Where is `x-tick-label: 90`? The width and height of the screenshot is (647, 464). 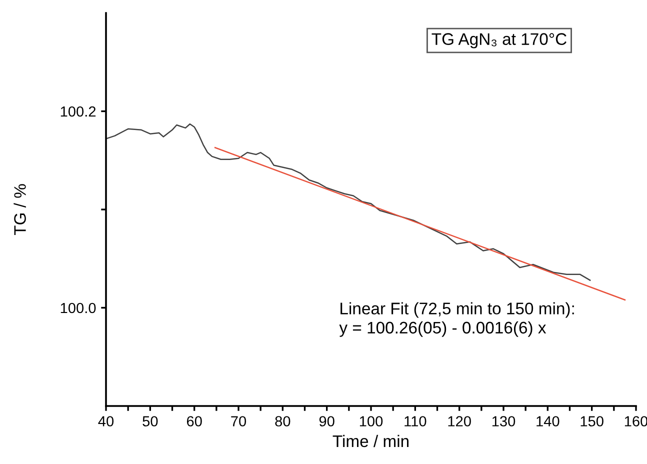
x-tick-label: 90 is located at coordinates (326, 421).